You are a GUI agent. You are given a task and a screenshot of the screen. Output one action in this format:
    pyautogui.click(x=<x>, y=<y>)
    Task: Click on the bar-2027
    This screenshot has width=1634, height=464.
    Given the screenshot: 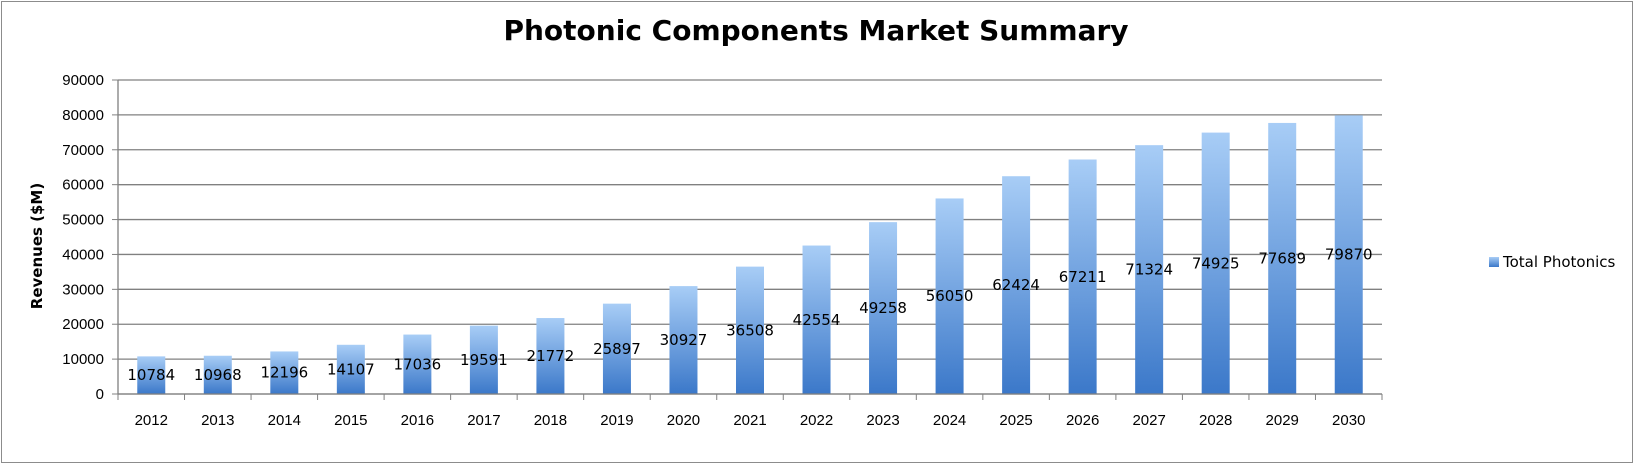 What is the action you would take?
    pyautogui.click(x=1149, y=269)
    